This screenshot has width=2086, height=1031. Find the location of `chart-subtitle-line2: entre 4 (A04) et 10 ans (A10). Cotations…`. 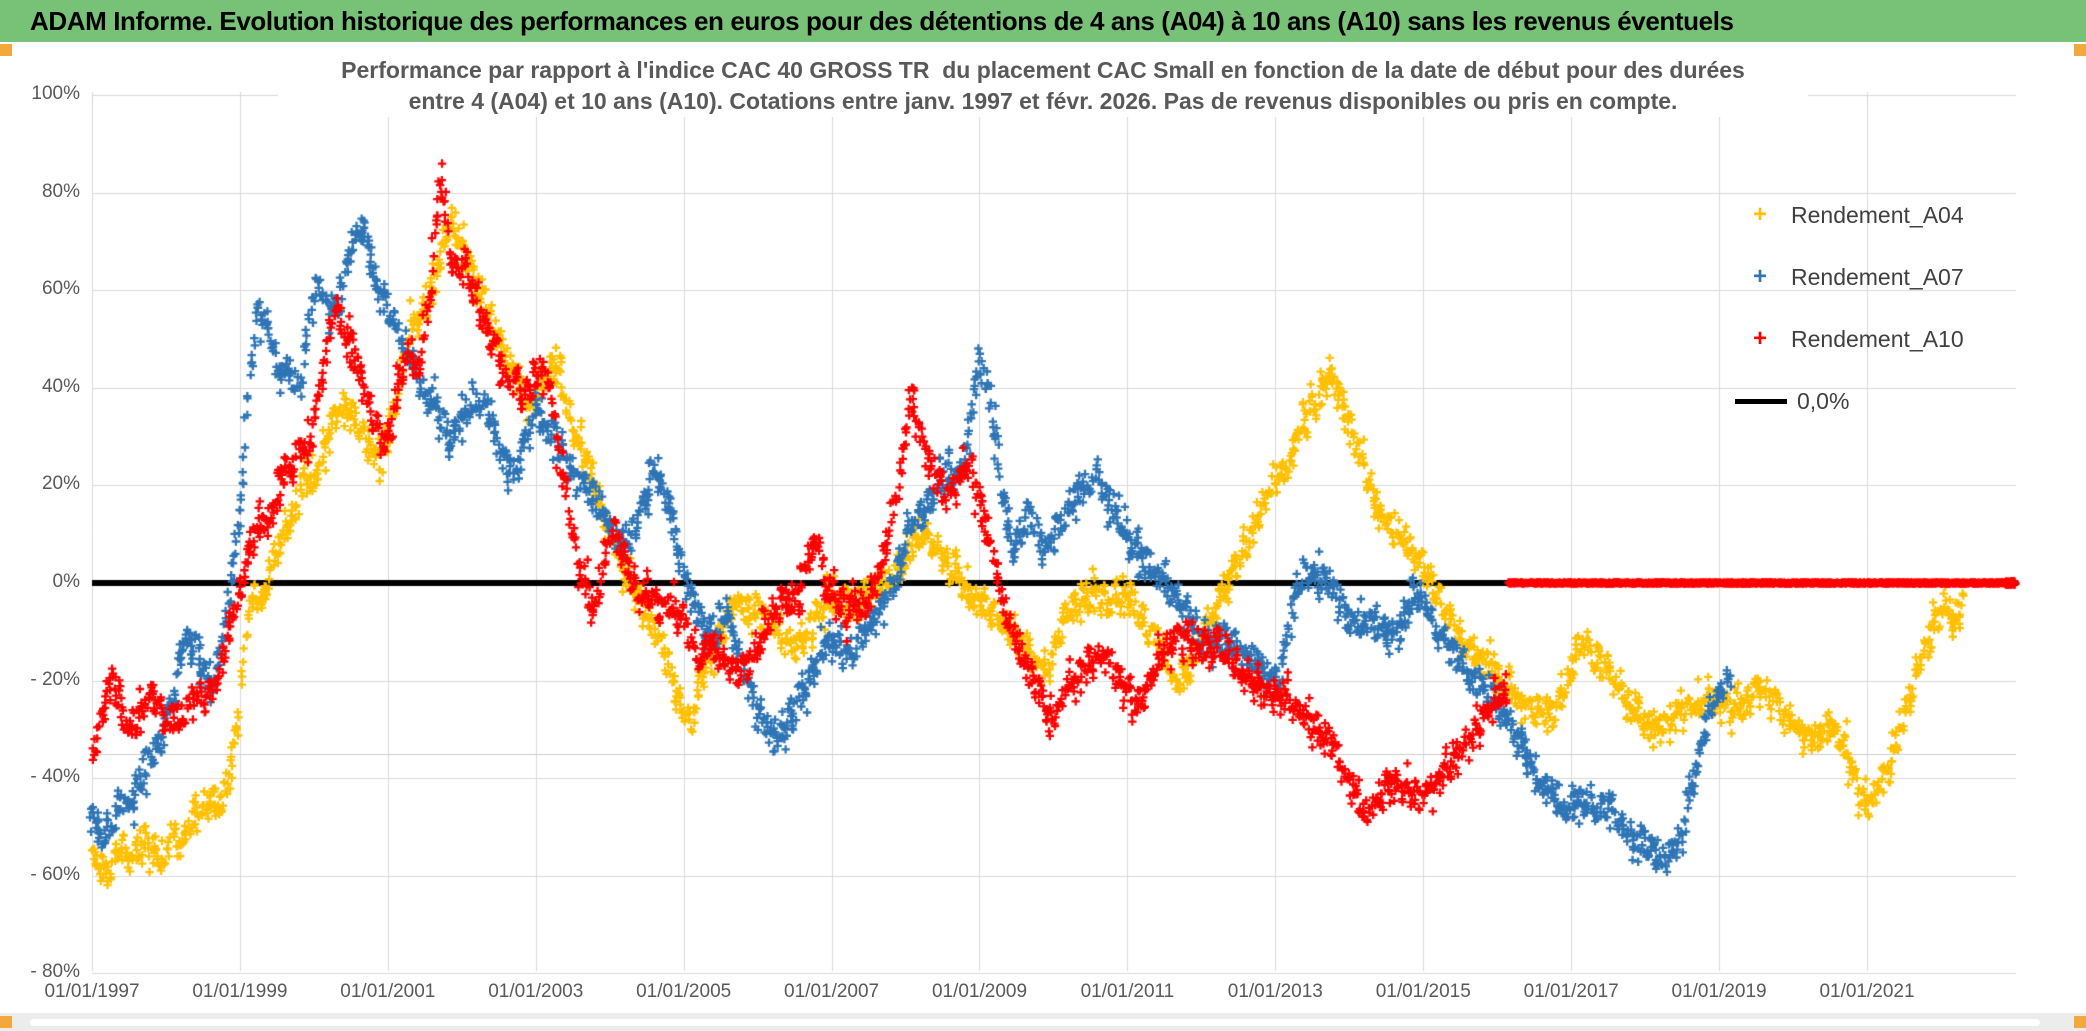

chart-subtitle-line2: entre 4 (A04) et 10 ans (A10). Cotations… is located at coordinates (1043, 101).